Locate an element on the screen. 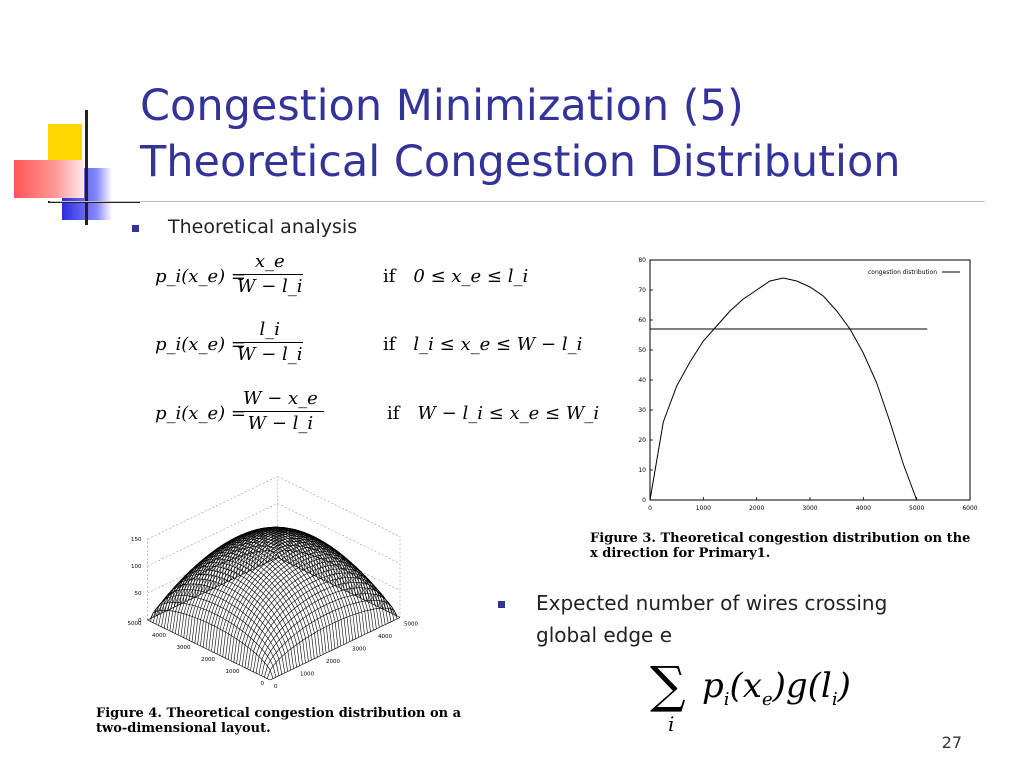 The image size is (1024, 768). condition: if W − l_i ≤ x_e ≤ W_i is located at coordinates (493, 413).